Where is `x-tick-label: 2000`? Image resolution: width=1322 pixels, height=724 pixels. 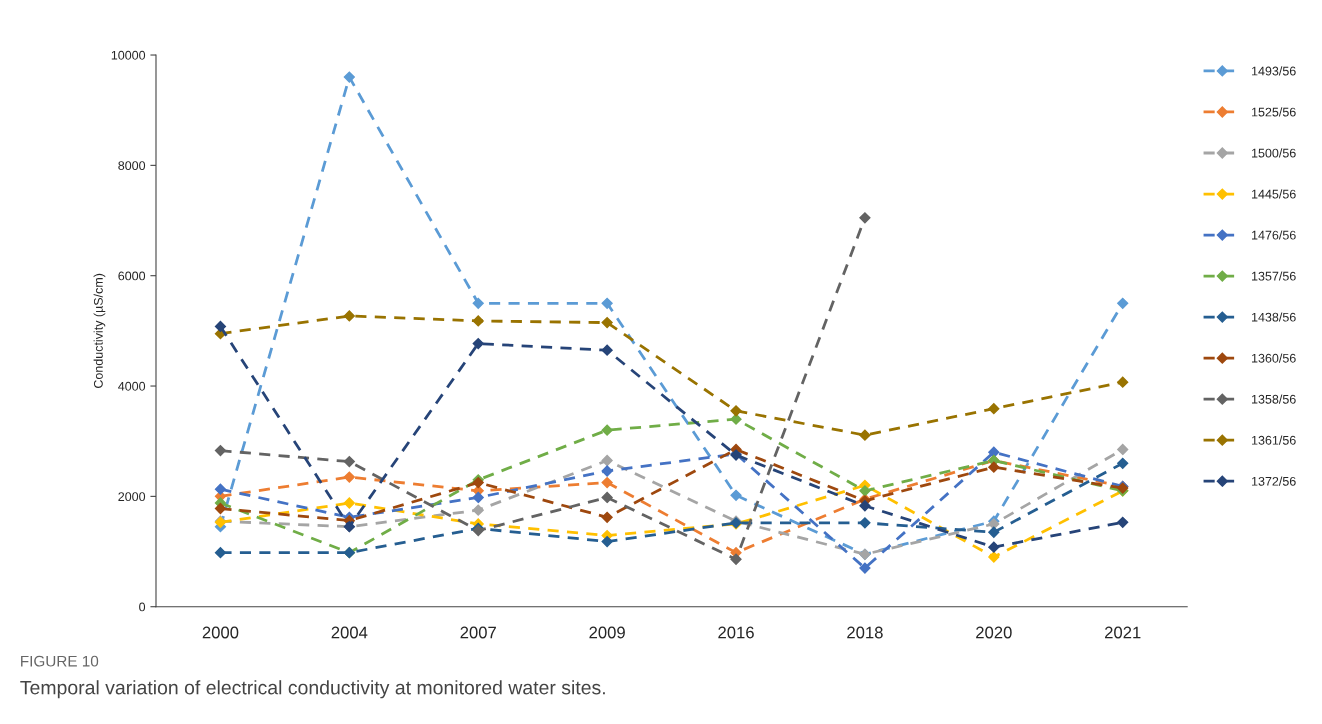 x-tick-label: 2000 is located at coordinates (220, 632).